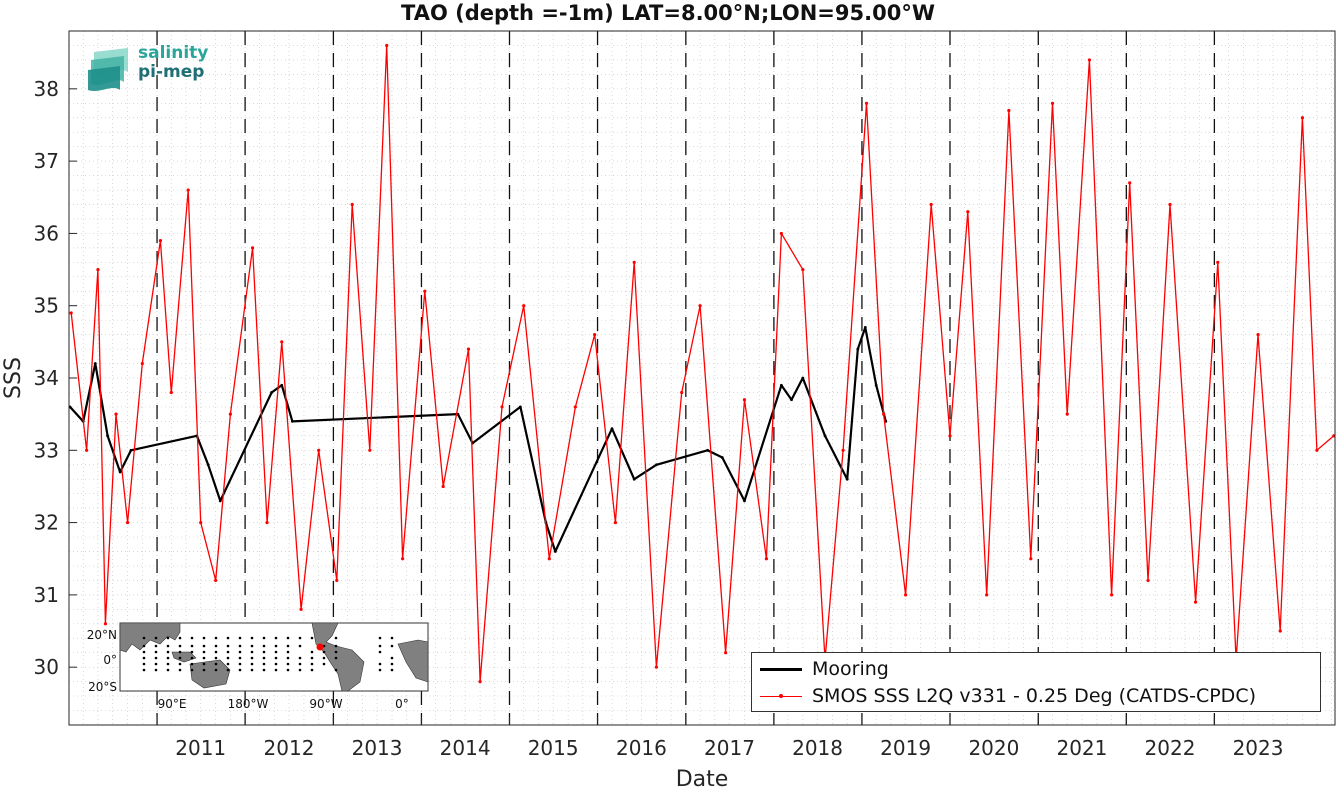 Image resolution: width=1336 pixels, height=790 pixels. What do you see at coordinates (641, 748) in the screenshot?
I see `x-tick-label: 2016` at bounding box center [641, 748].